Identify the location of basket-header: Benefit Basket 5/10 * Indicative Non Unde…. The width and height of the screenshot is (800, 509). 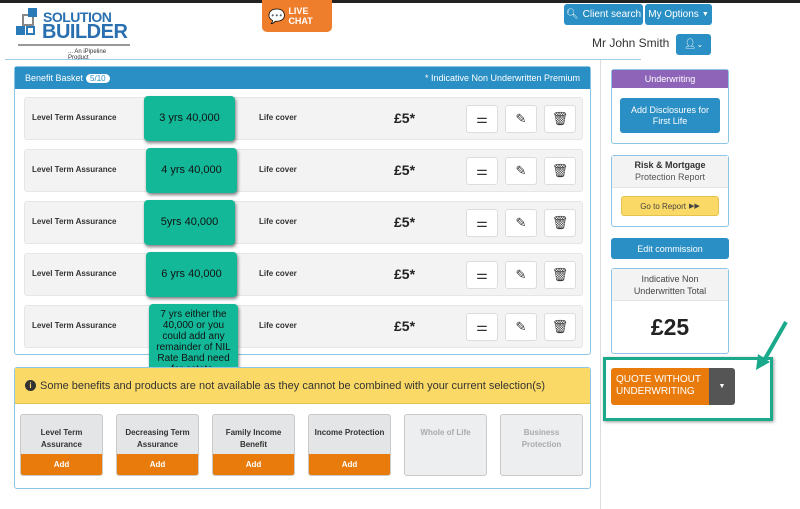
(302, 78).